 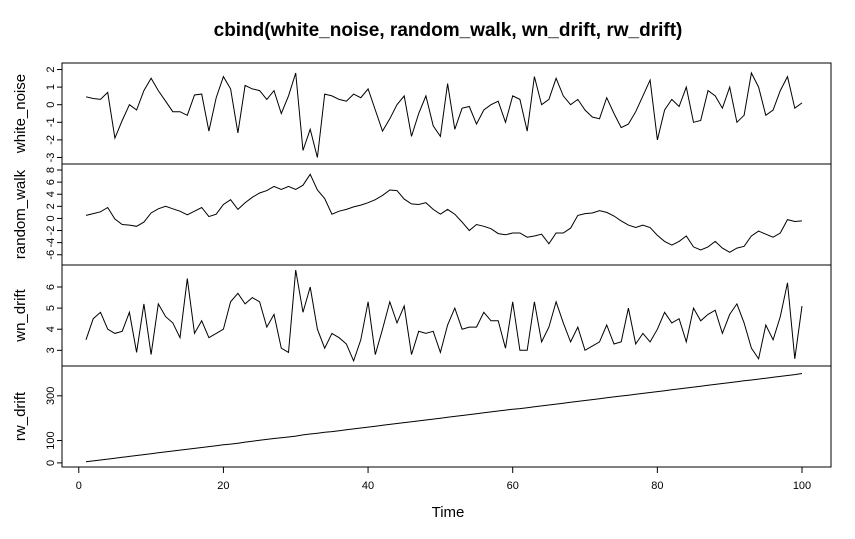 What do you see at coordinates (51, 440) in the screenshot?
I see `y-tick-label: 100` at bounding box center [51, 440].